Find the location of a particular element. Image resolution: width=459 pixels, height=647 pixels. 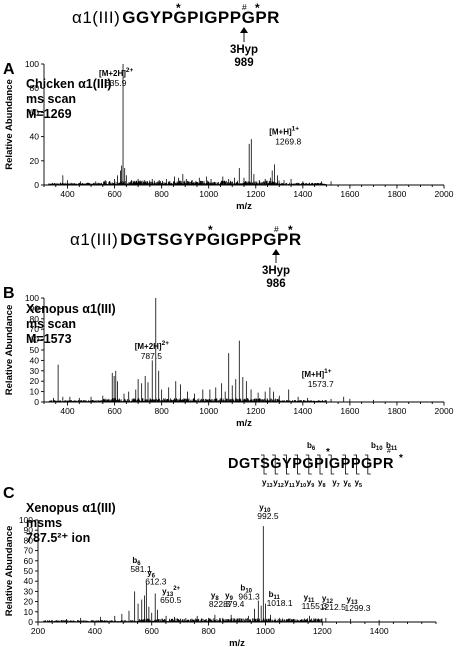

annotation-mass-label: 1573.7 is located at coordinates (321, 384).